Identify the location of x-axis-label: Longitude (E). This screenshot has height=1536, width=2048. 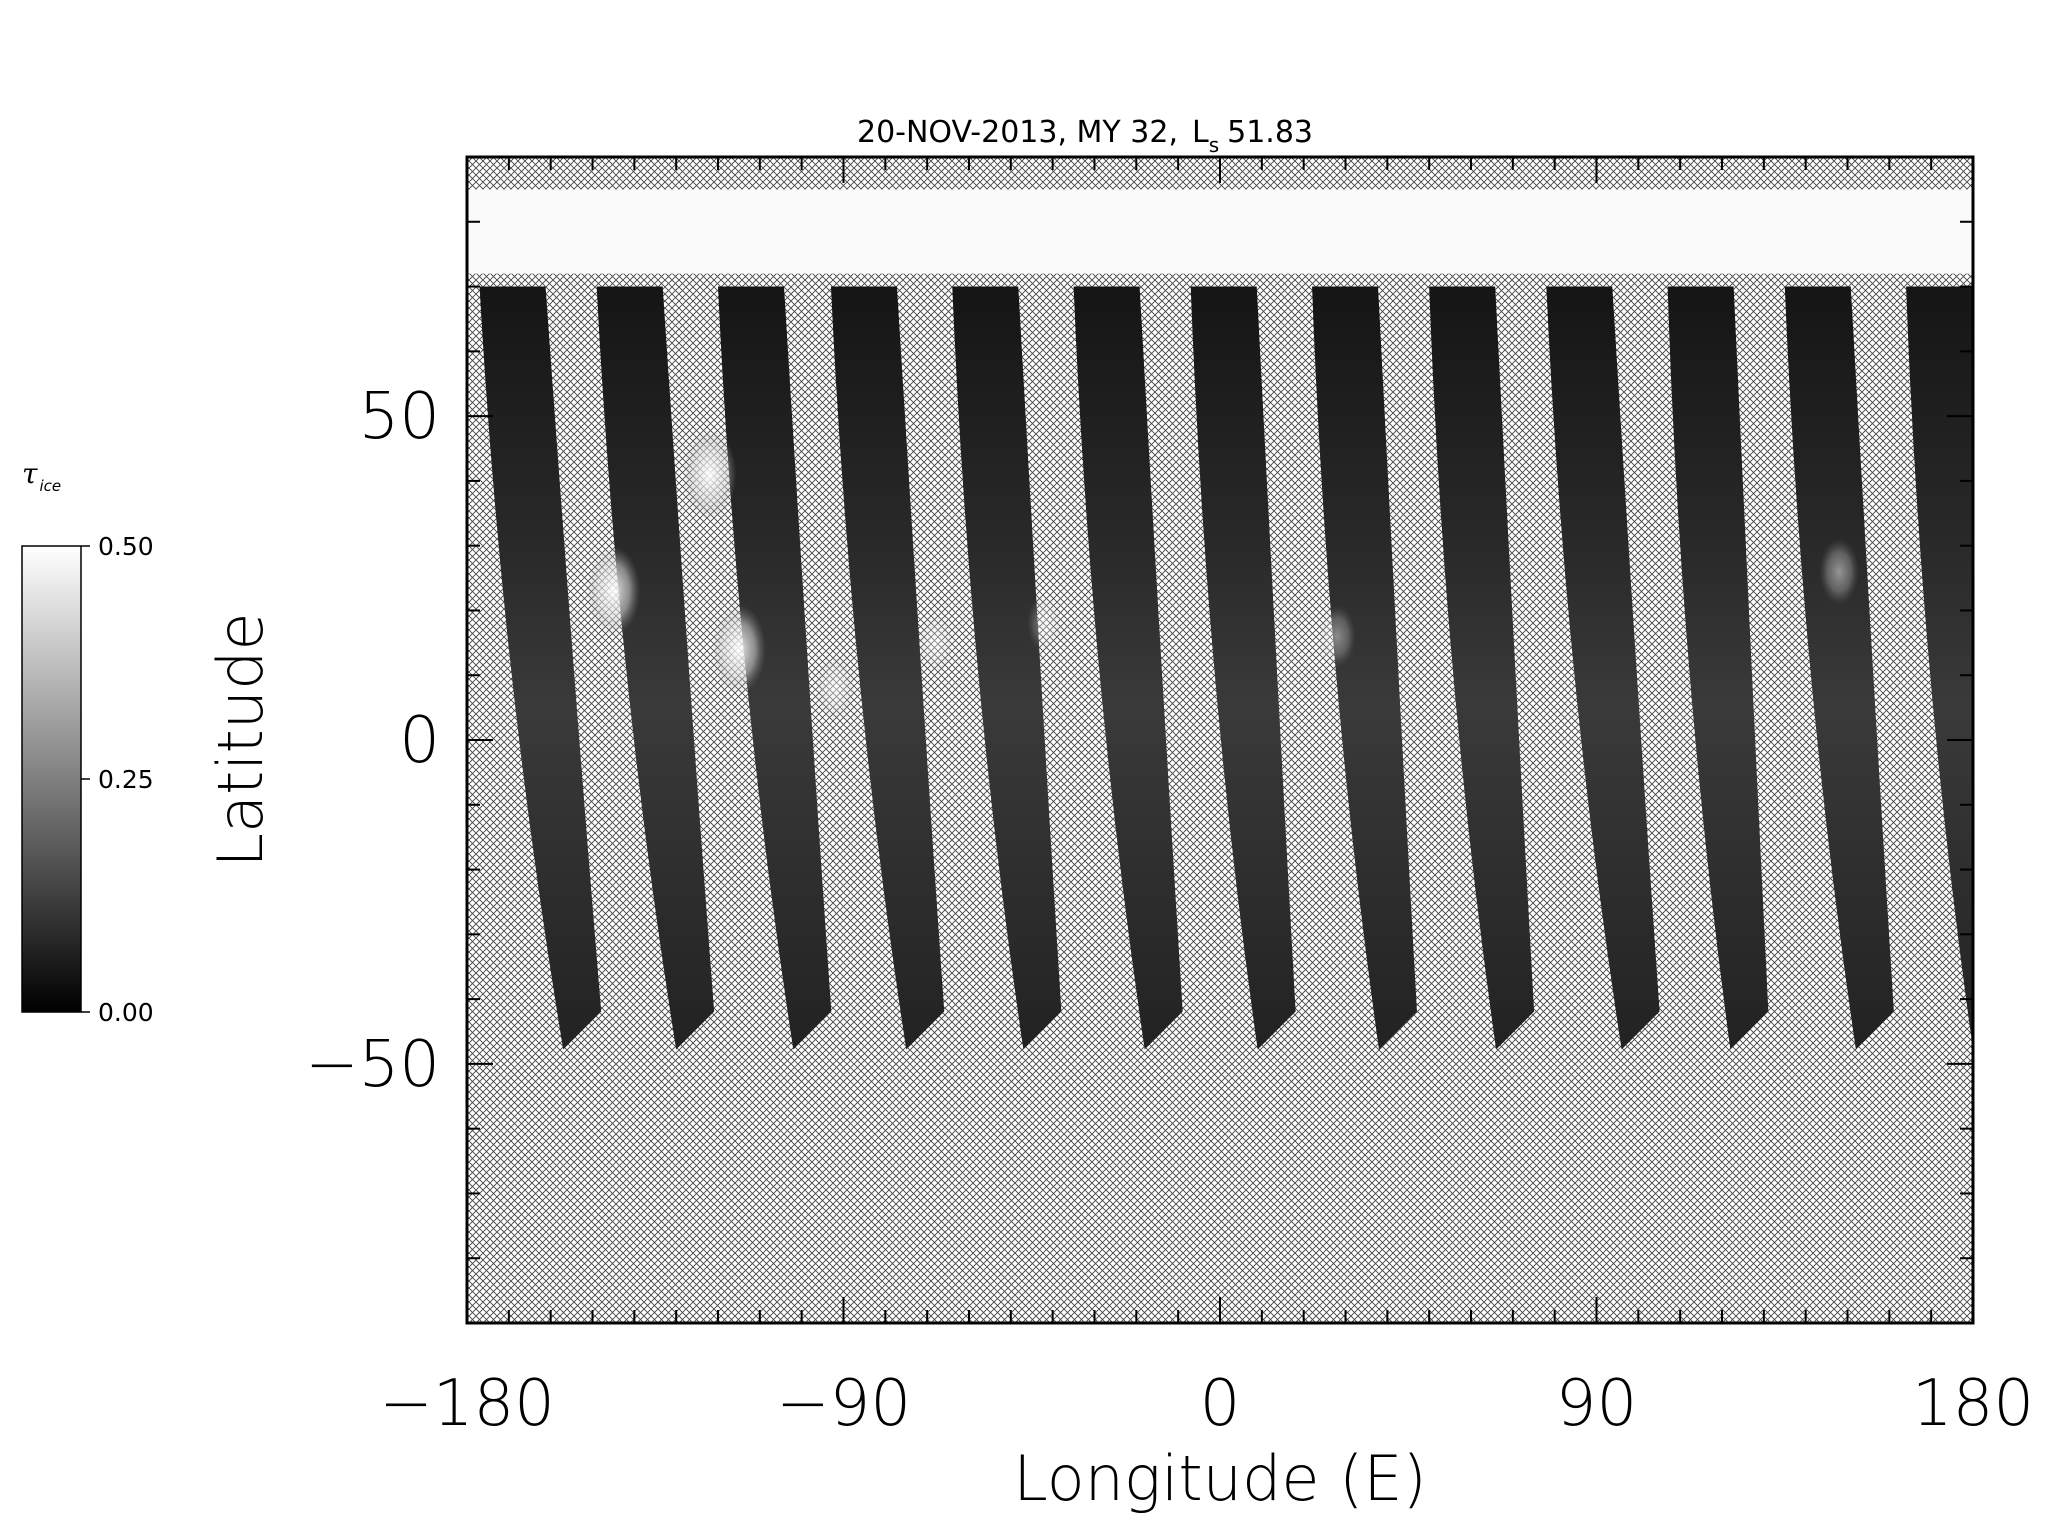
(1219, 1478).